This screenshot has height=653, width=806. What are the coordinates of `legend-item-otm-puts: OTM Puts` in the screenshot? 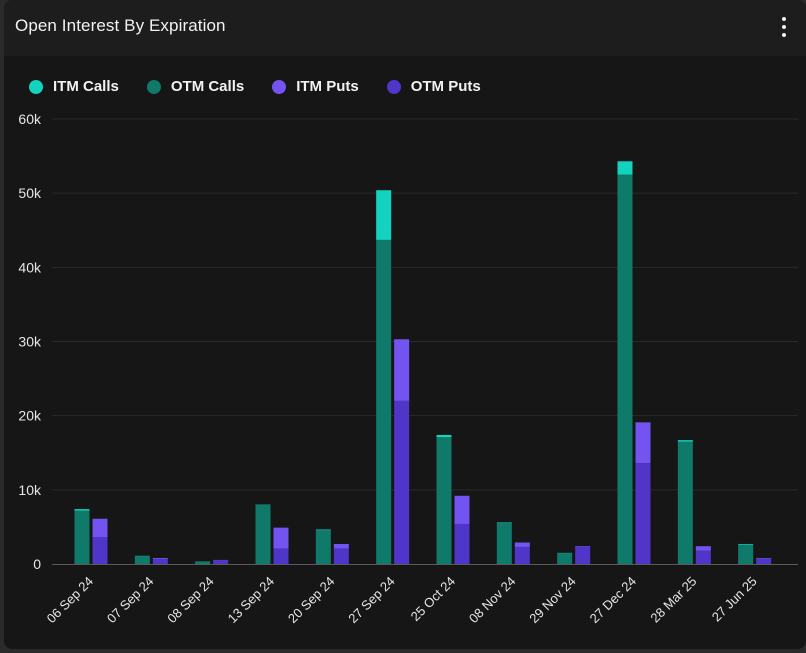 It's located at (433, 86).